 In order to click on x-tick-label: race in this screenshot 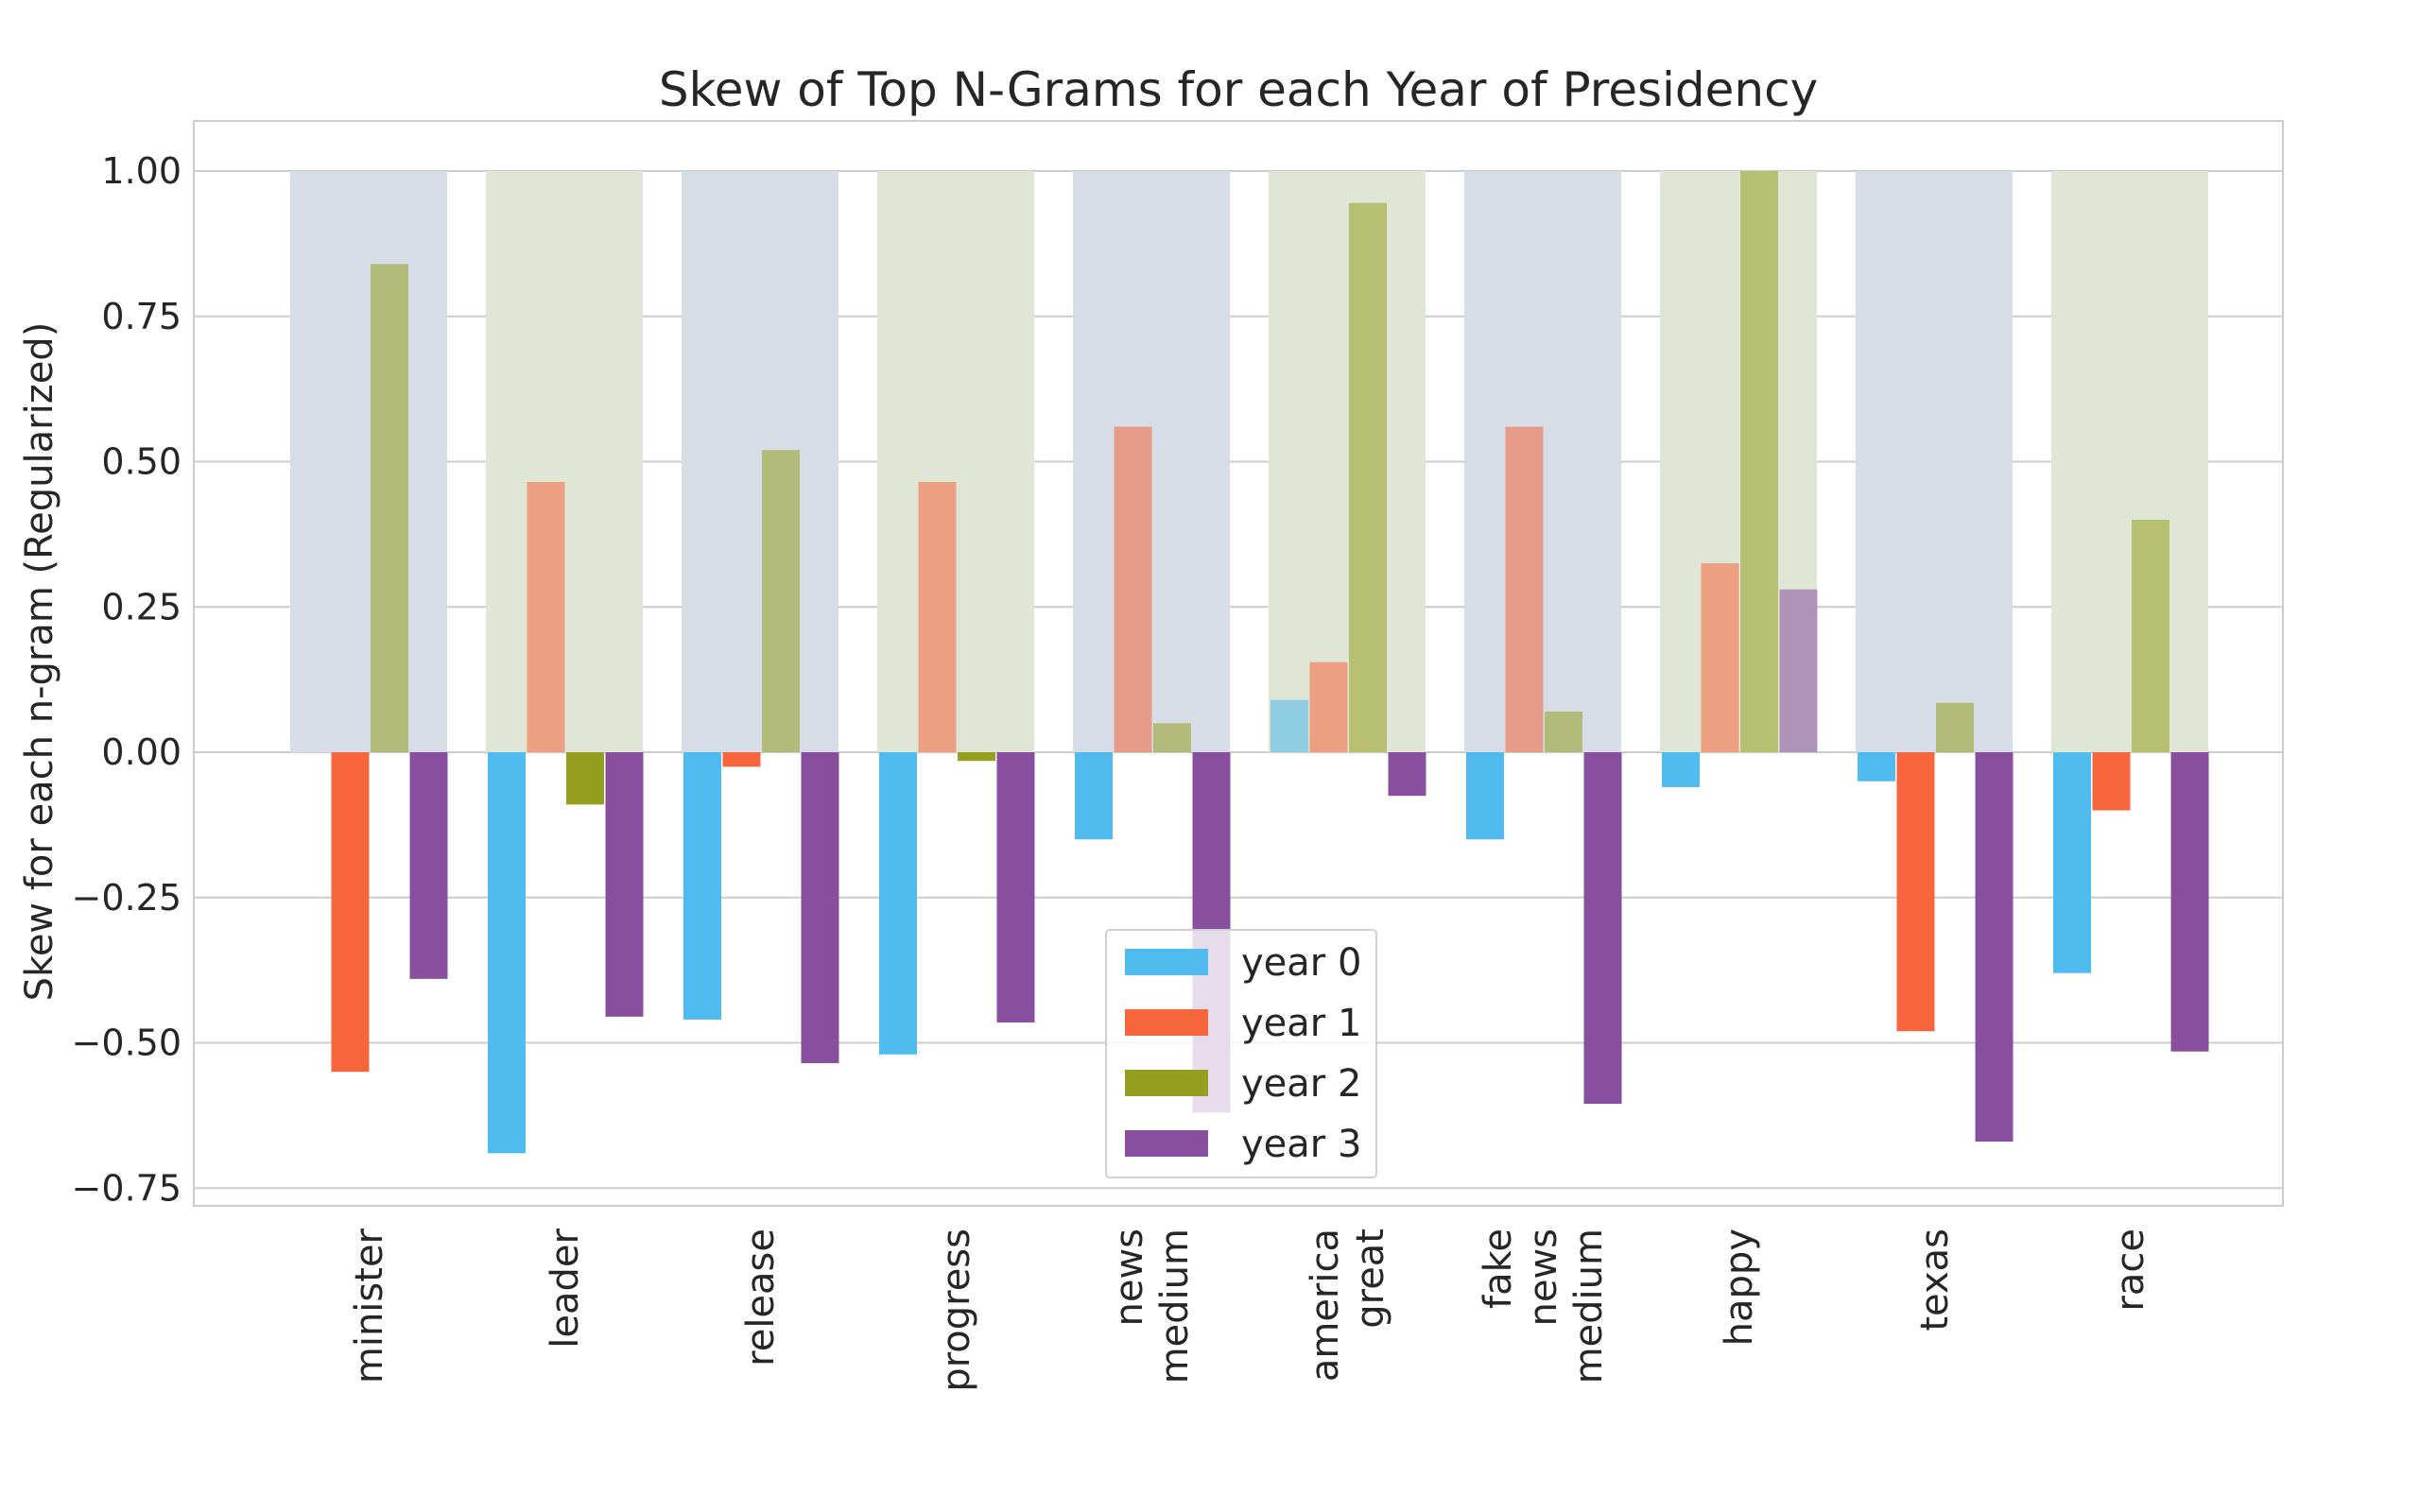, I will do `click(2131, 1270)`.